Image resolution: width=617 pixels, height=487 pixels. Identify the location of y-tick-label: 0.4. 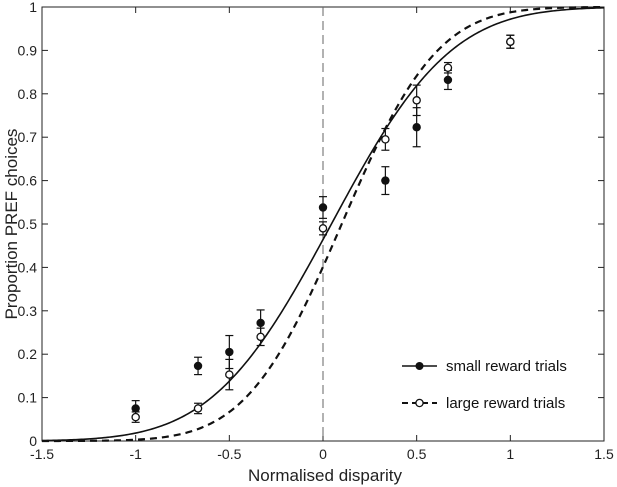
(28, 267).